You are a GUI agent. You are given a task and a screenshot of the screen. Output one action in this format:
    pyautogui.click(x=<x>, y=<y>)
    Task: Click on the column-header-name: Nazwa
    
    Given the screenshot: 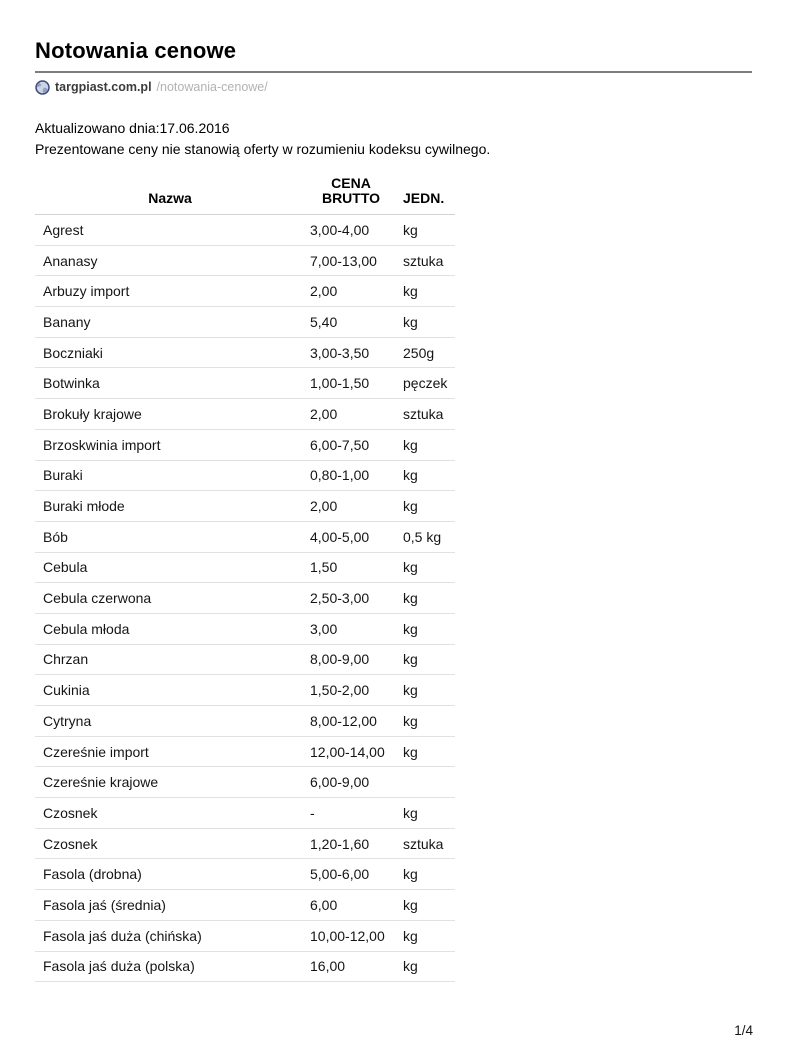 What is the action you would take?
    pyautogui.click(x=170, y=195)
    